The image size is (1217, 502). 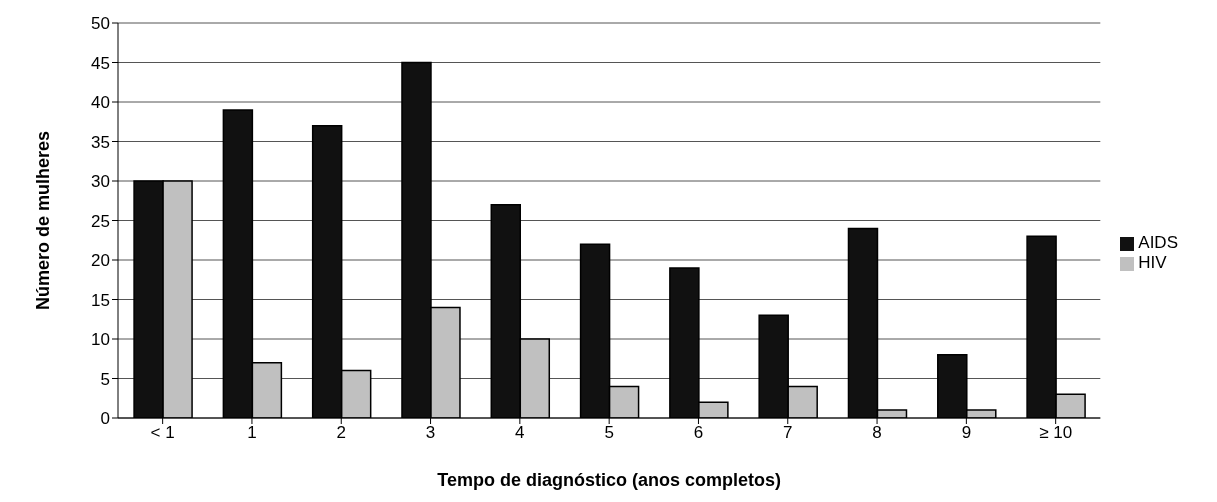 I want to click on y-tick-label: 15, so click(x=100, y=300).